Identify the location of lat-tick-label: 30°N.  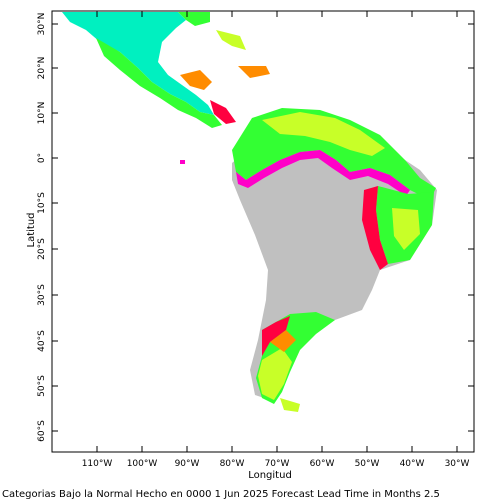
(42, 24).